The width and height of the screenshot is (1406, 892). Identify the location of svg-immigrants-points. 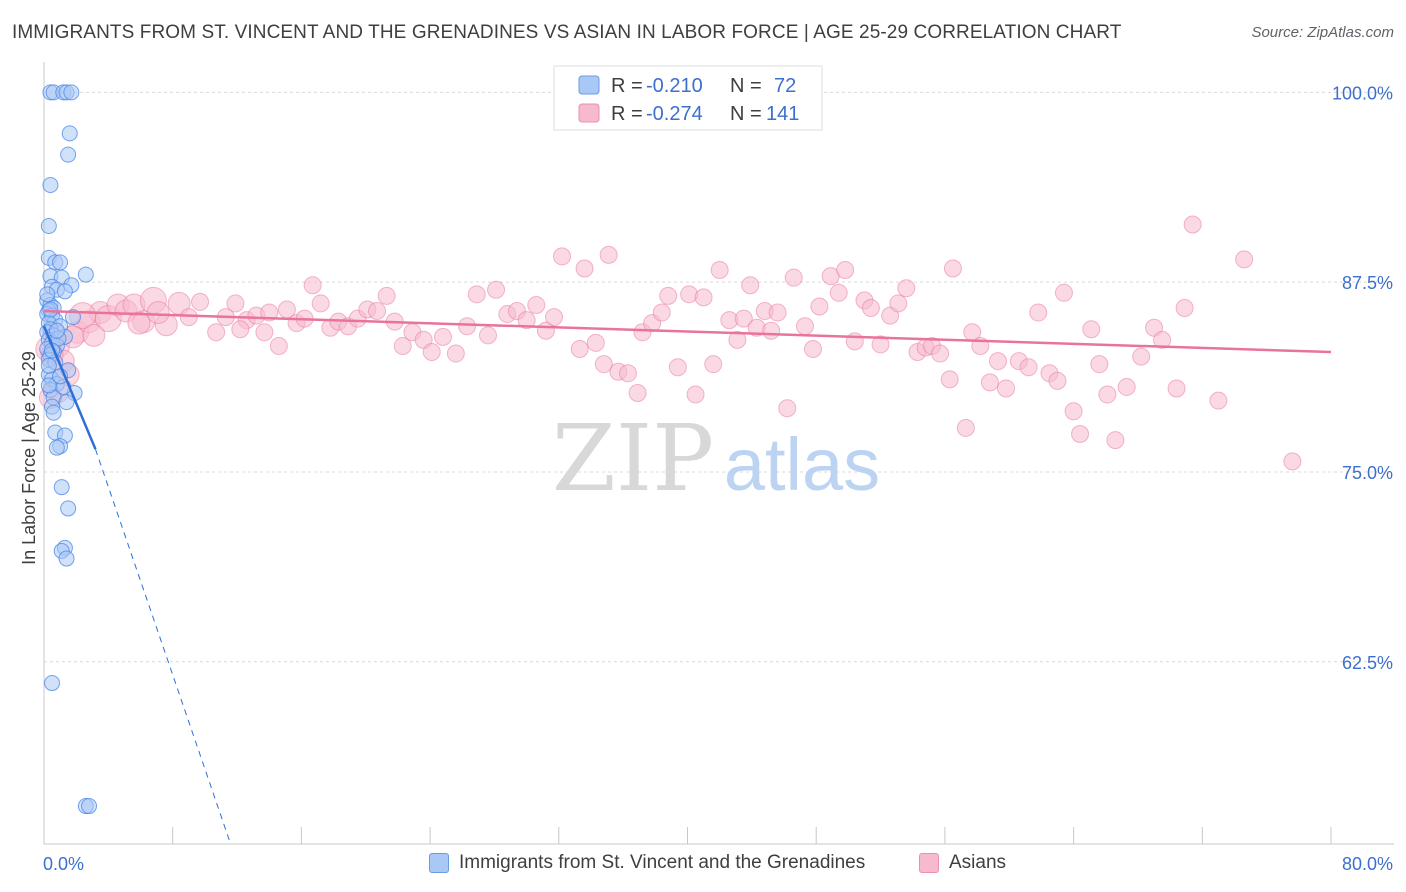
(68, 449).